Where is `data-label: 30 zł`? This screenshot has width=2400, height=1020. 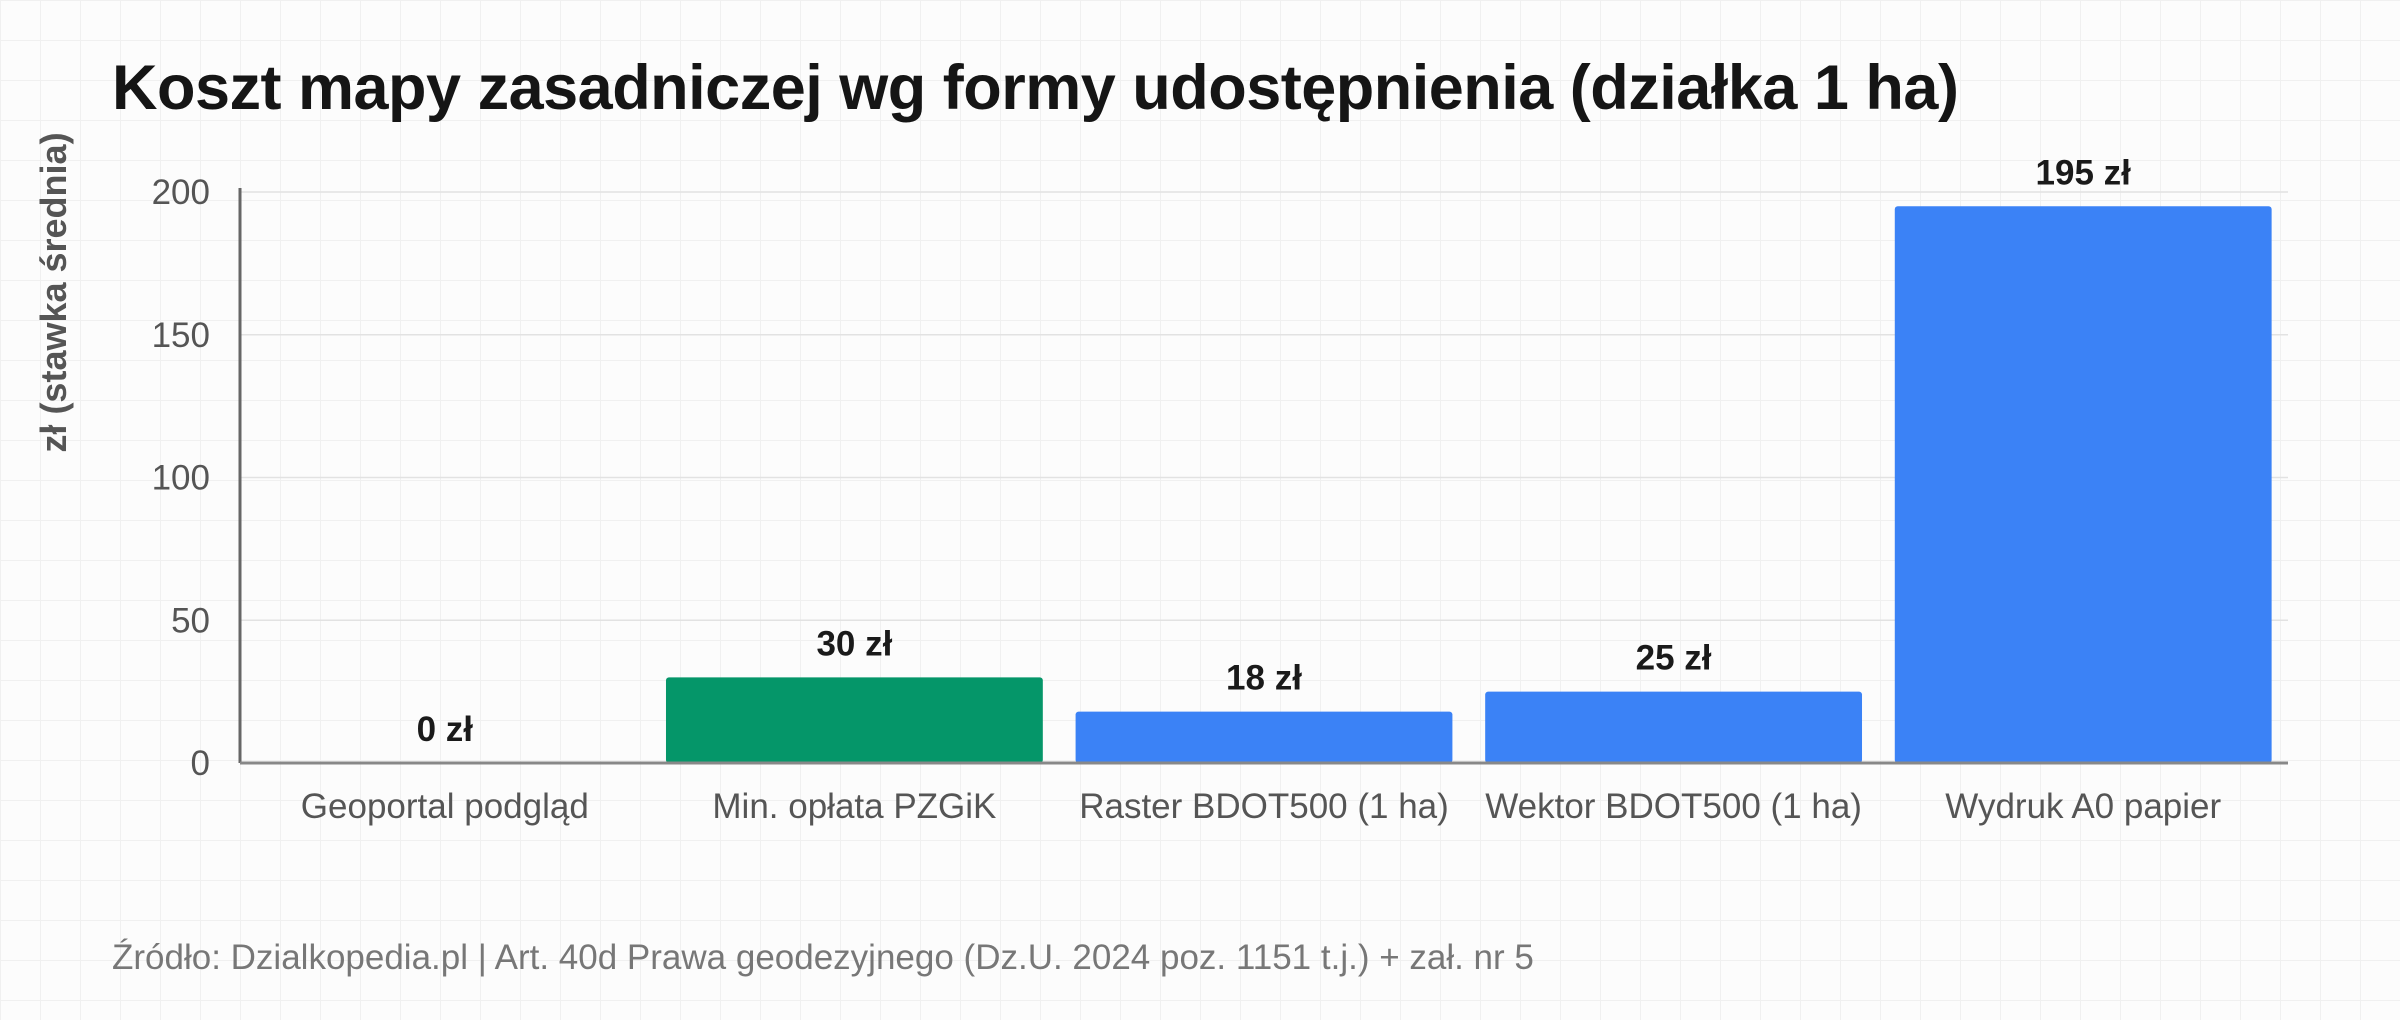 data-label: 30 zł is located at coordinates (854, 643).